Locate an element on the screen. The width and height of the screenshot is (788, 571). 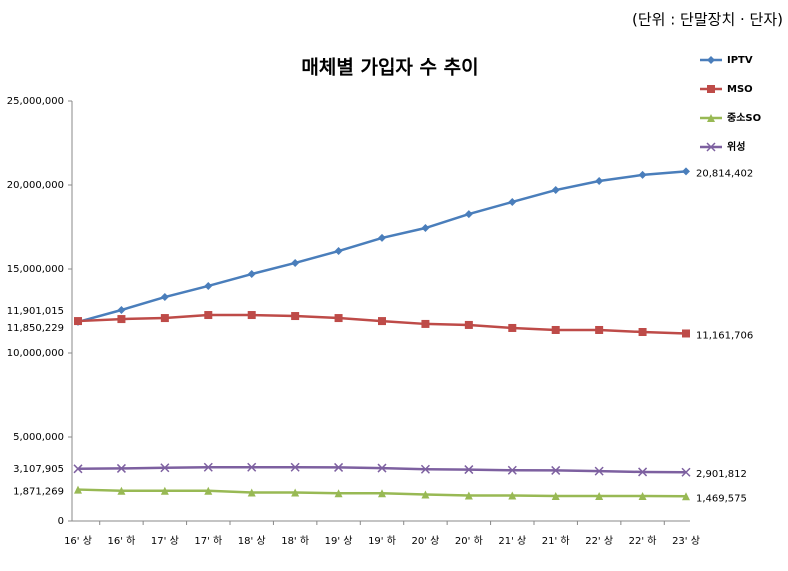
legend-label: MSO is located at coordinates (740, 89).